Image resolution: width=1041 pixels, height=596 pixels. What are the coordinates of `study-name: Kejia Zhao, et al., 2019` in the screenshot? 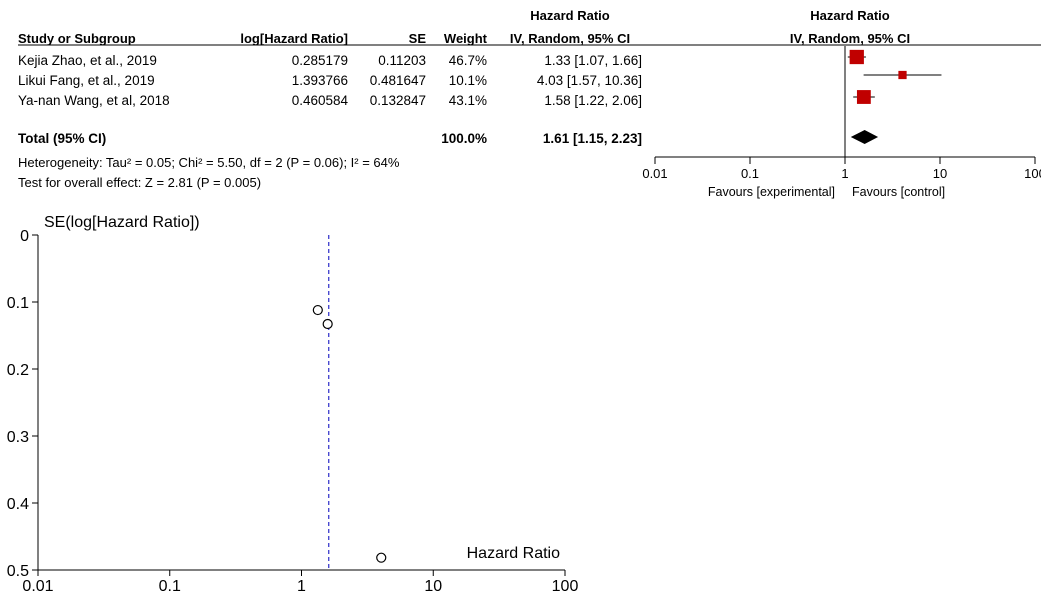 It's located at (87, 60).